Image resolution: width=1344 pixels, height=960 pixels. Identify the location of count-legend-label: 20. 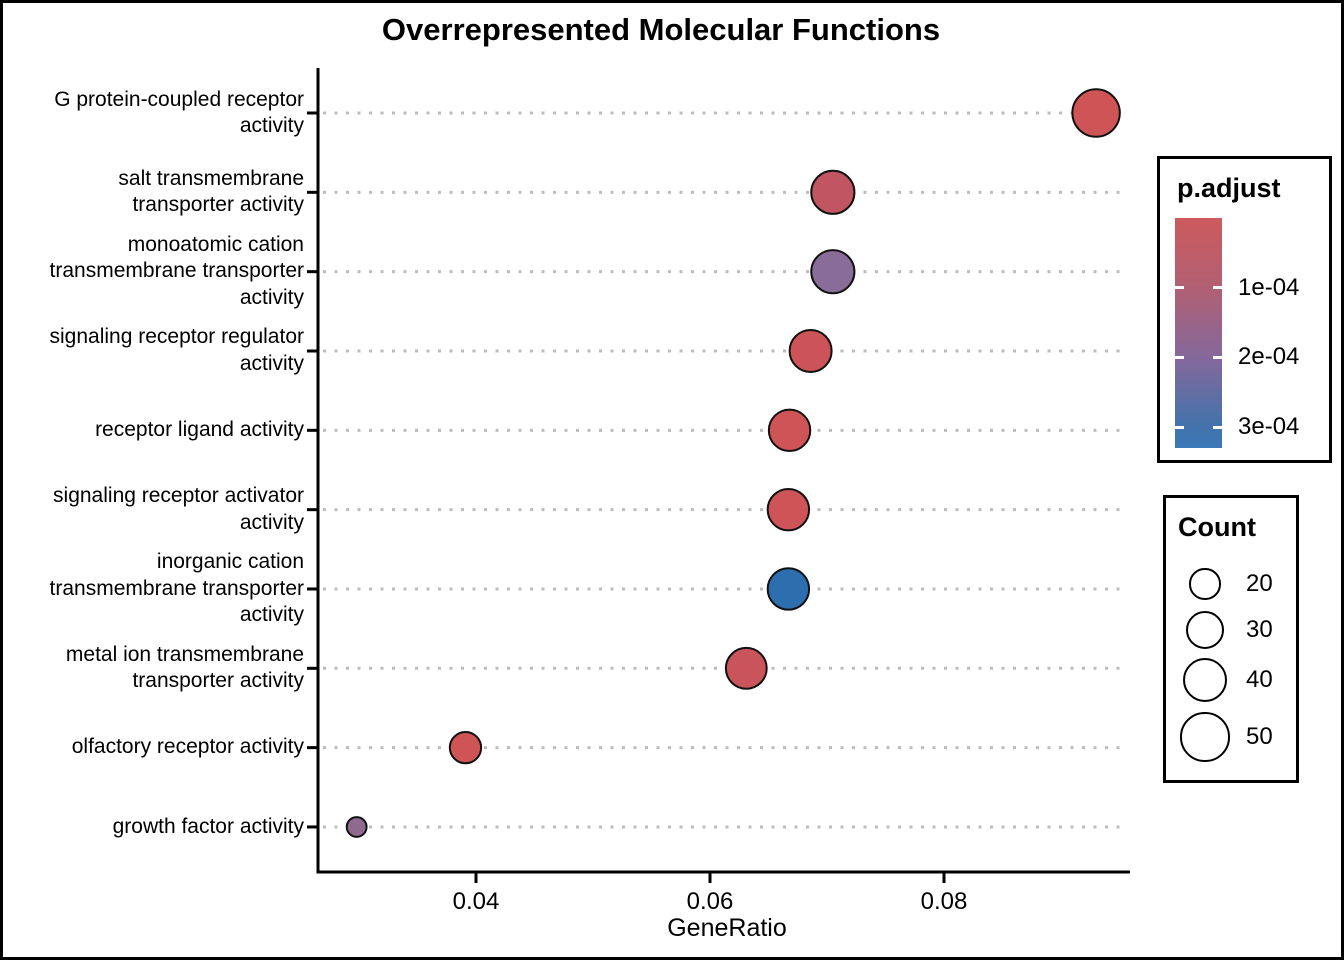
(1259, 583).